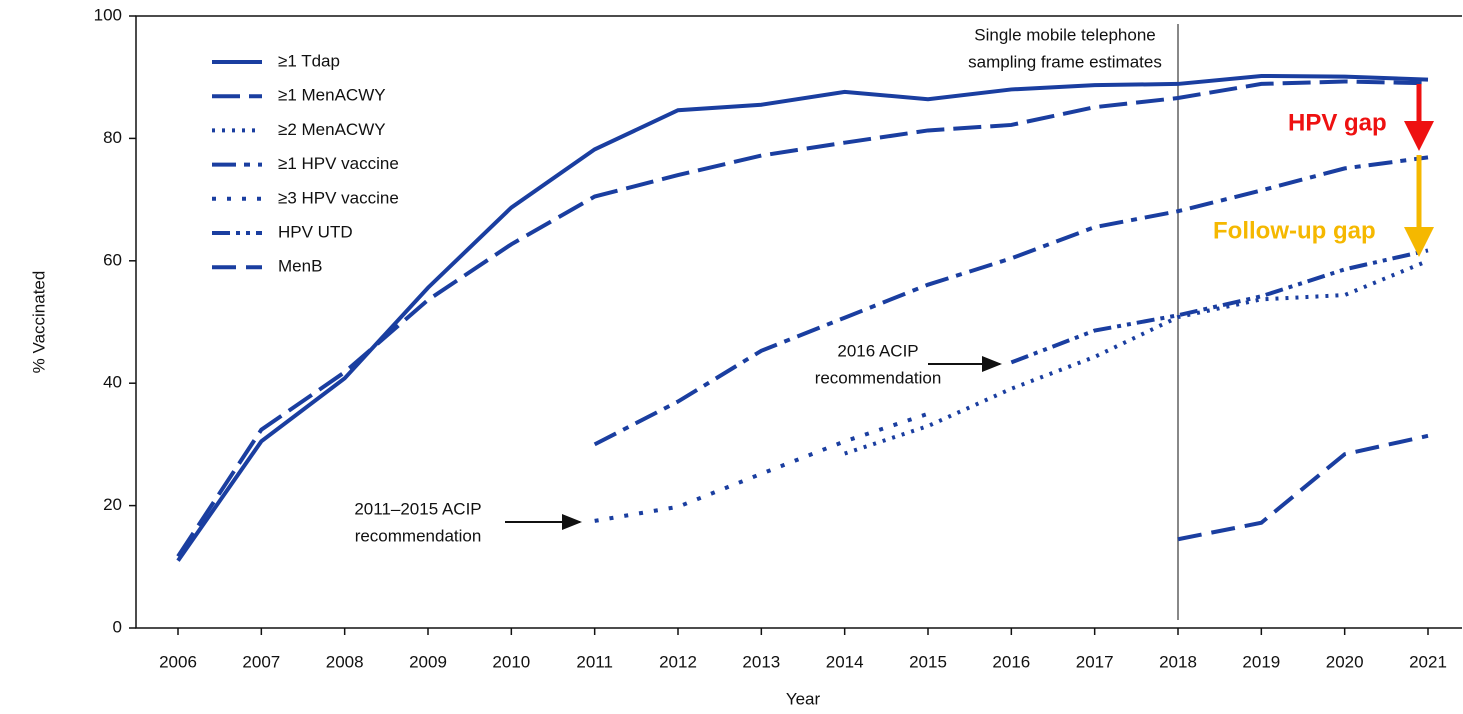 Image resolution: width=1463 pixels, height=714 pixels. What do you see at coordinates (345, 661) in the screenshot?
I see `x-tick-label: 2008` at bounding box center [345, 661].